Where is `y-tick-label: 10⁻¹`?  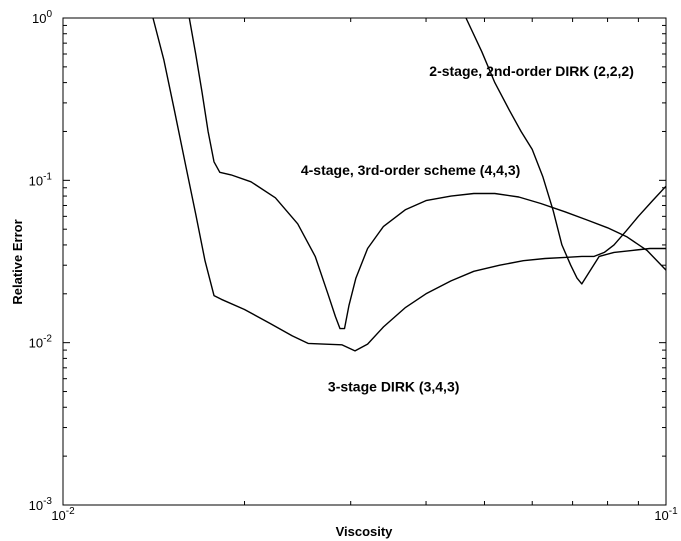
y-tick-label: 10⁻¹ is located at coordinates (41, 179).